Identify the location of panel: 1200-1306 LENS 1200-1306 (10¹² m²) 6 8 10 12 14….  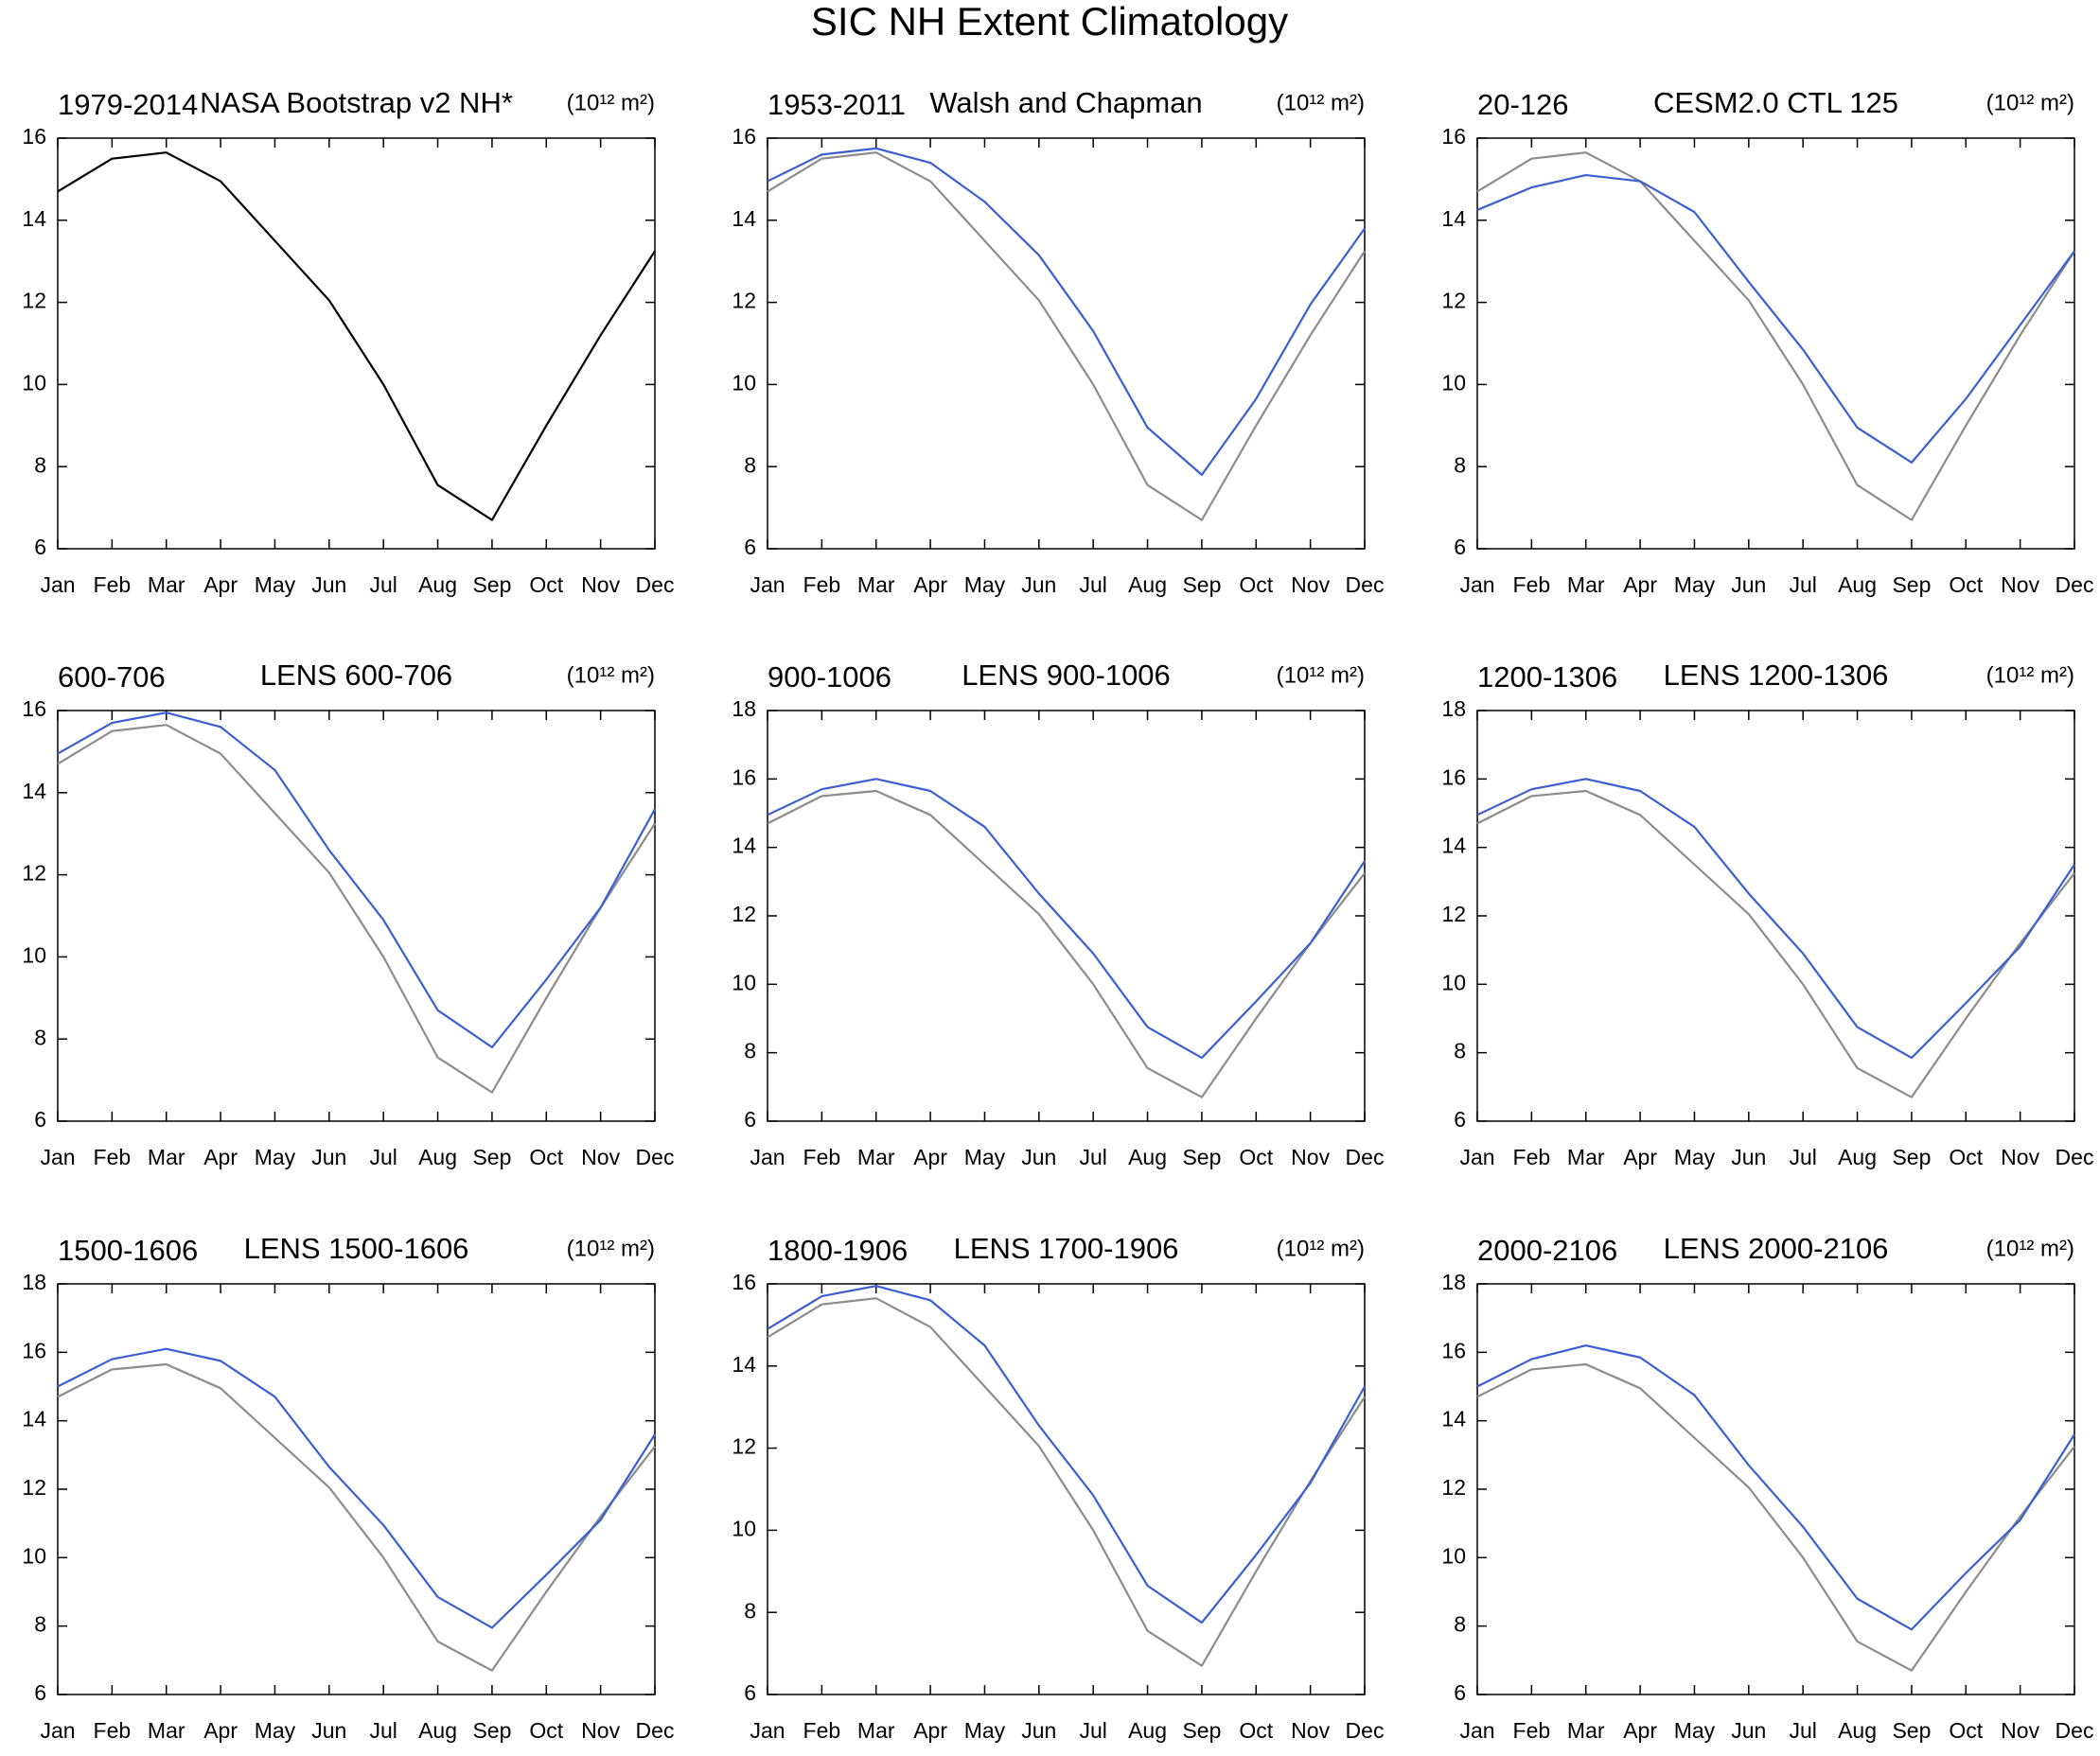
(1767, 913).